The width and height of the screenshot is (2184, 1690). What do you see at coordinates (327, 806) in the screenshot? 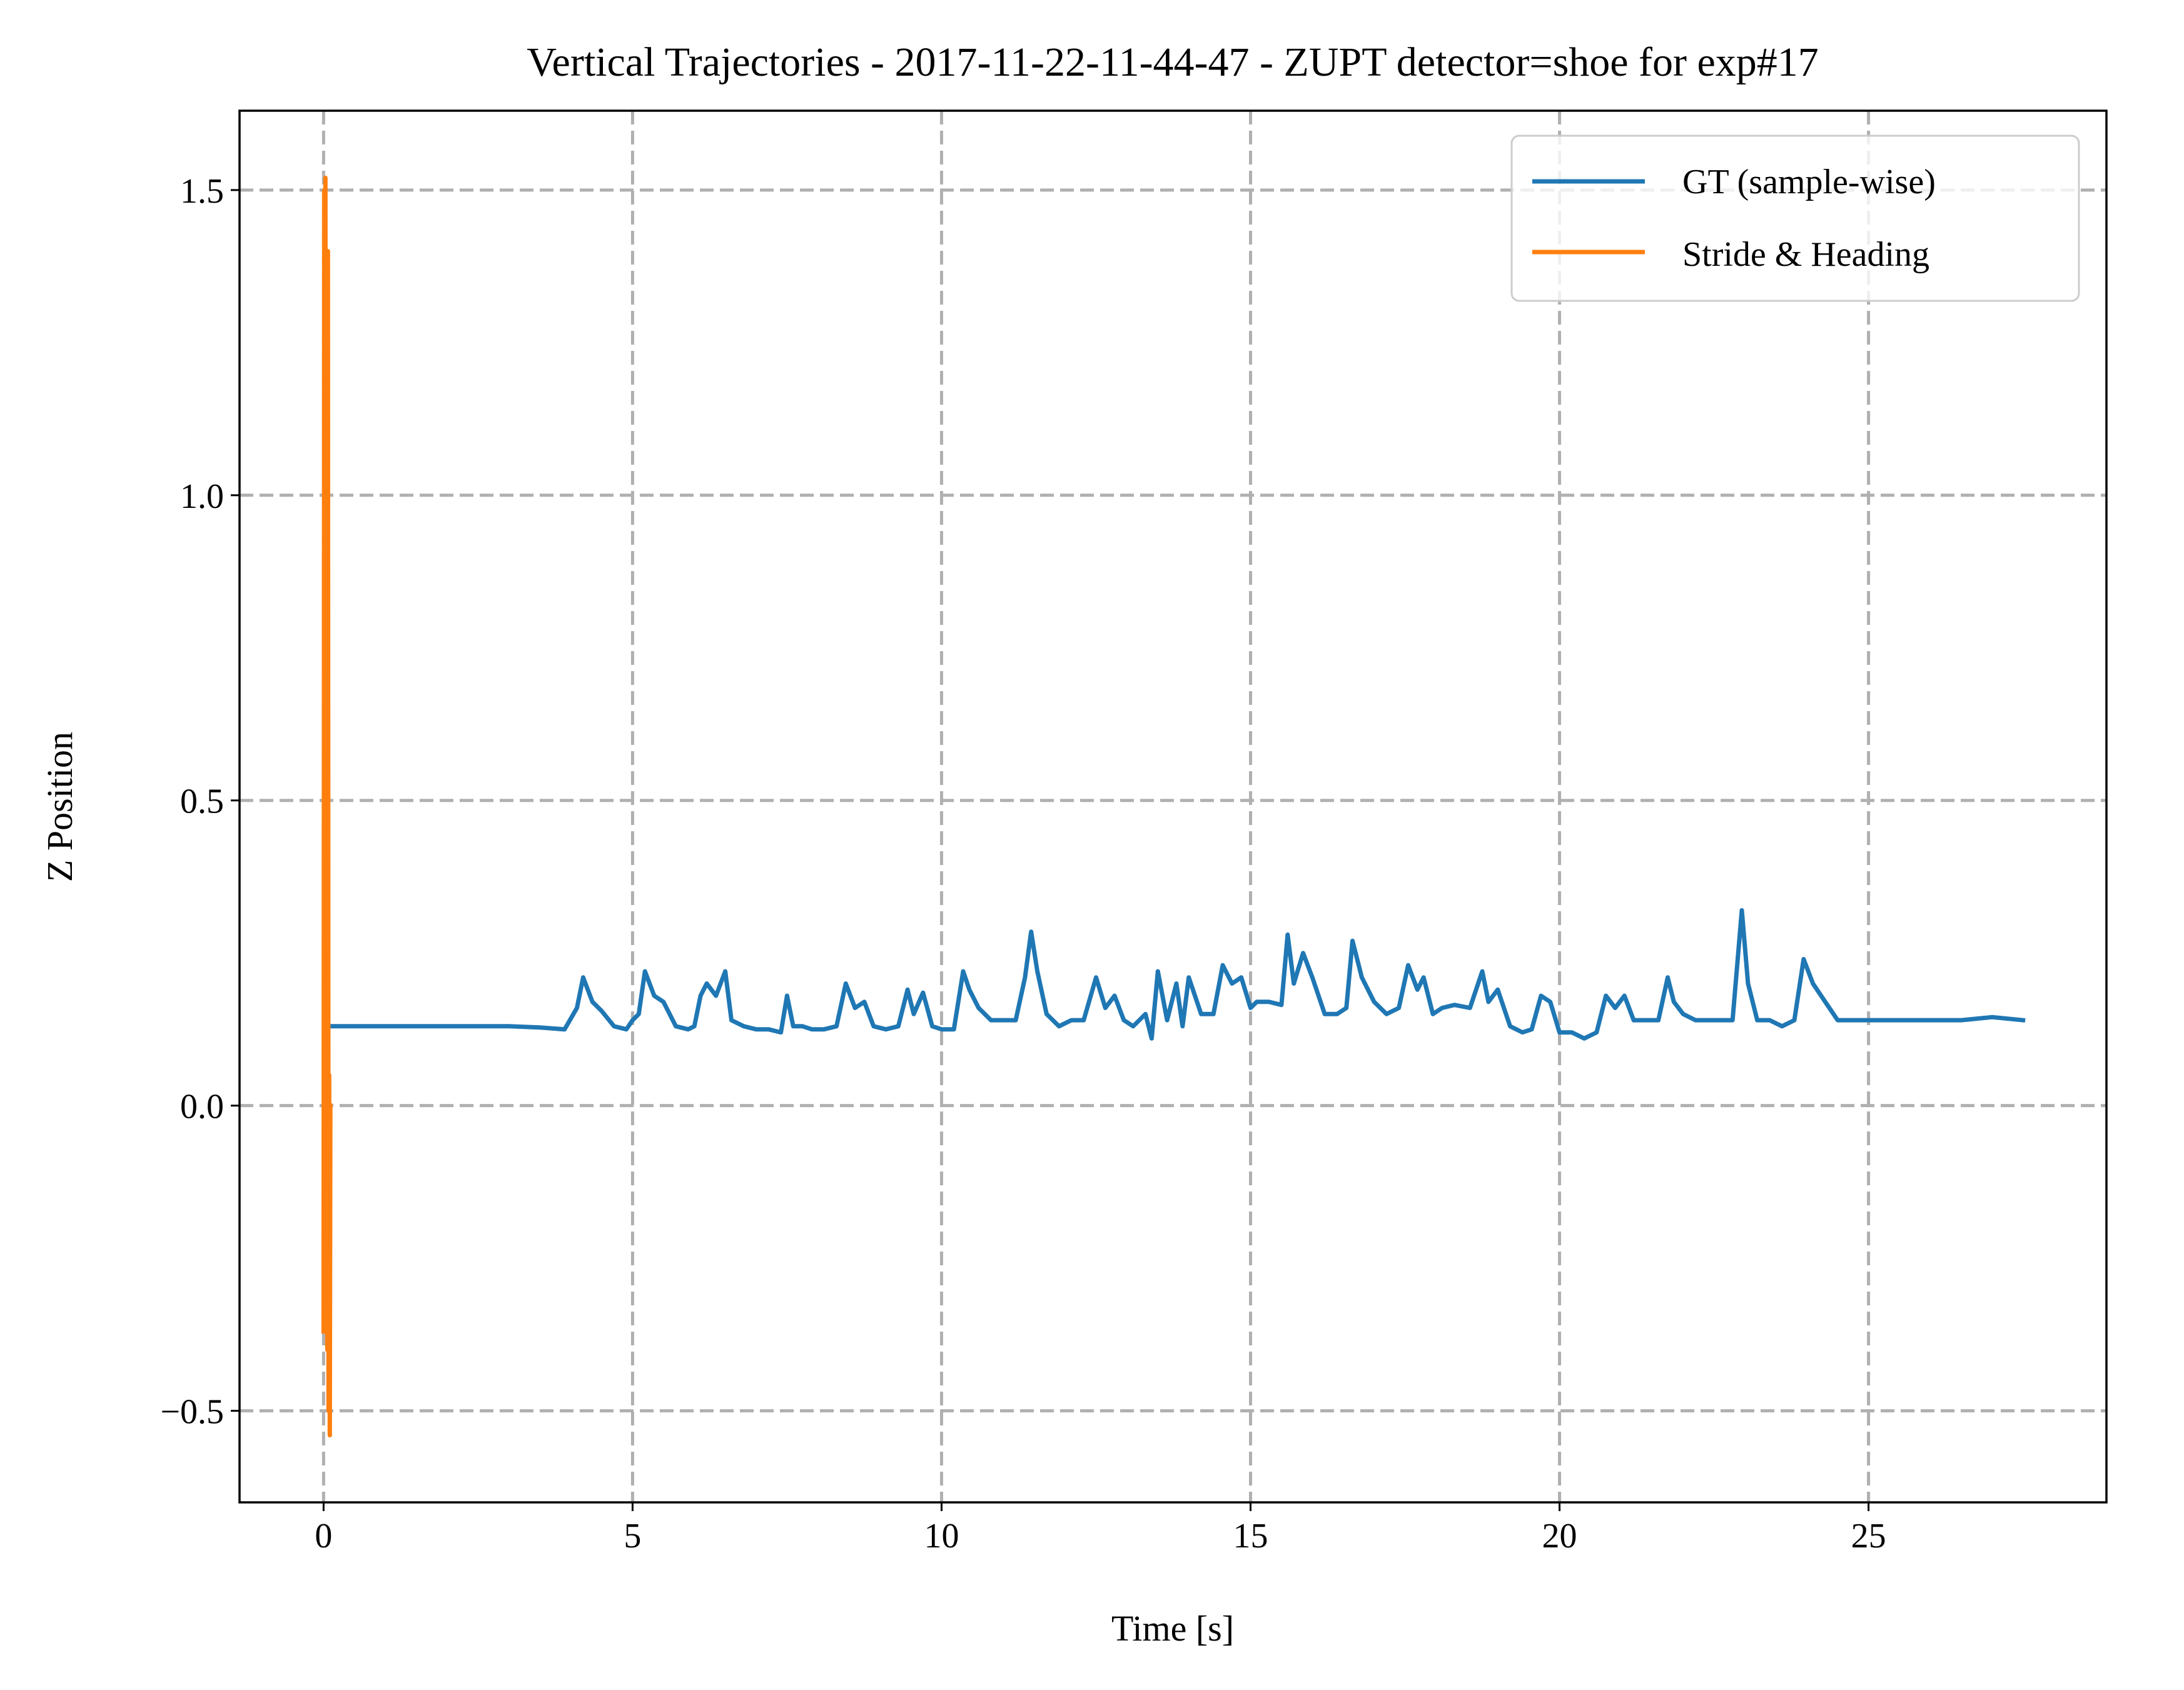
I see `series-stride-heading-line` at bounding box center [327, 806].